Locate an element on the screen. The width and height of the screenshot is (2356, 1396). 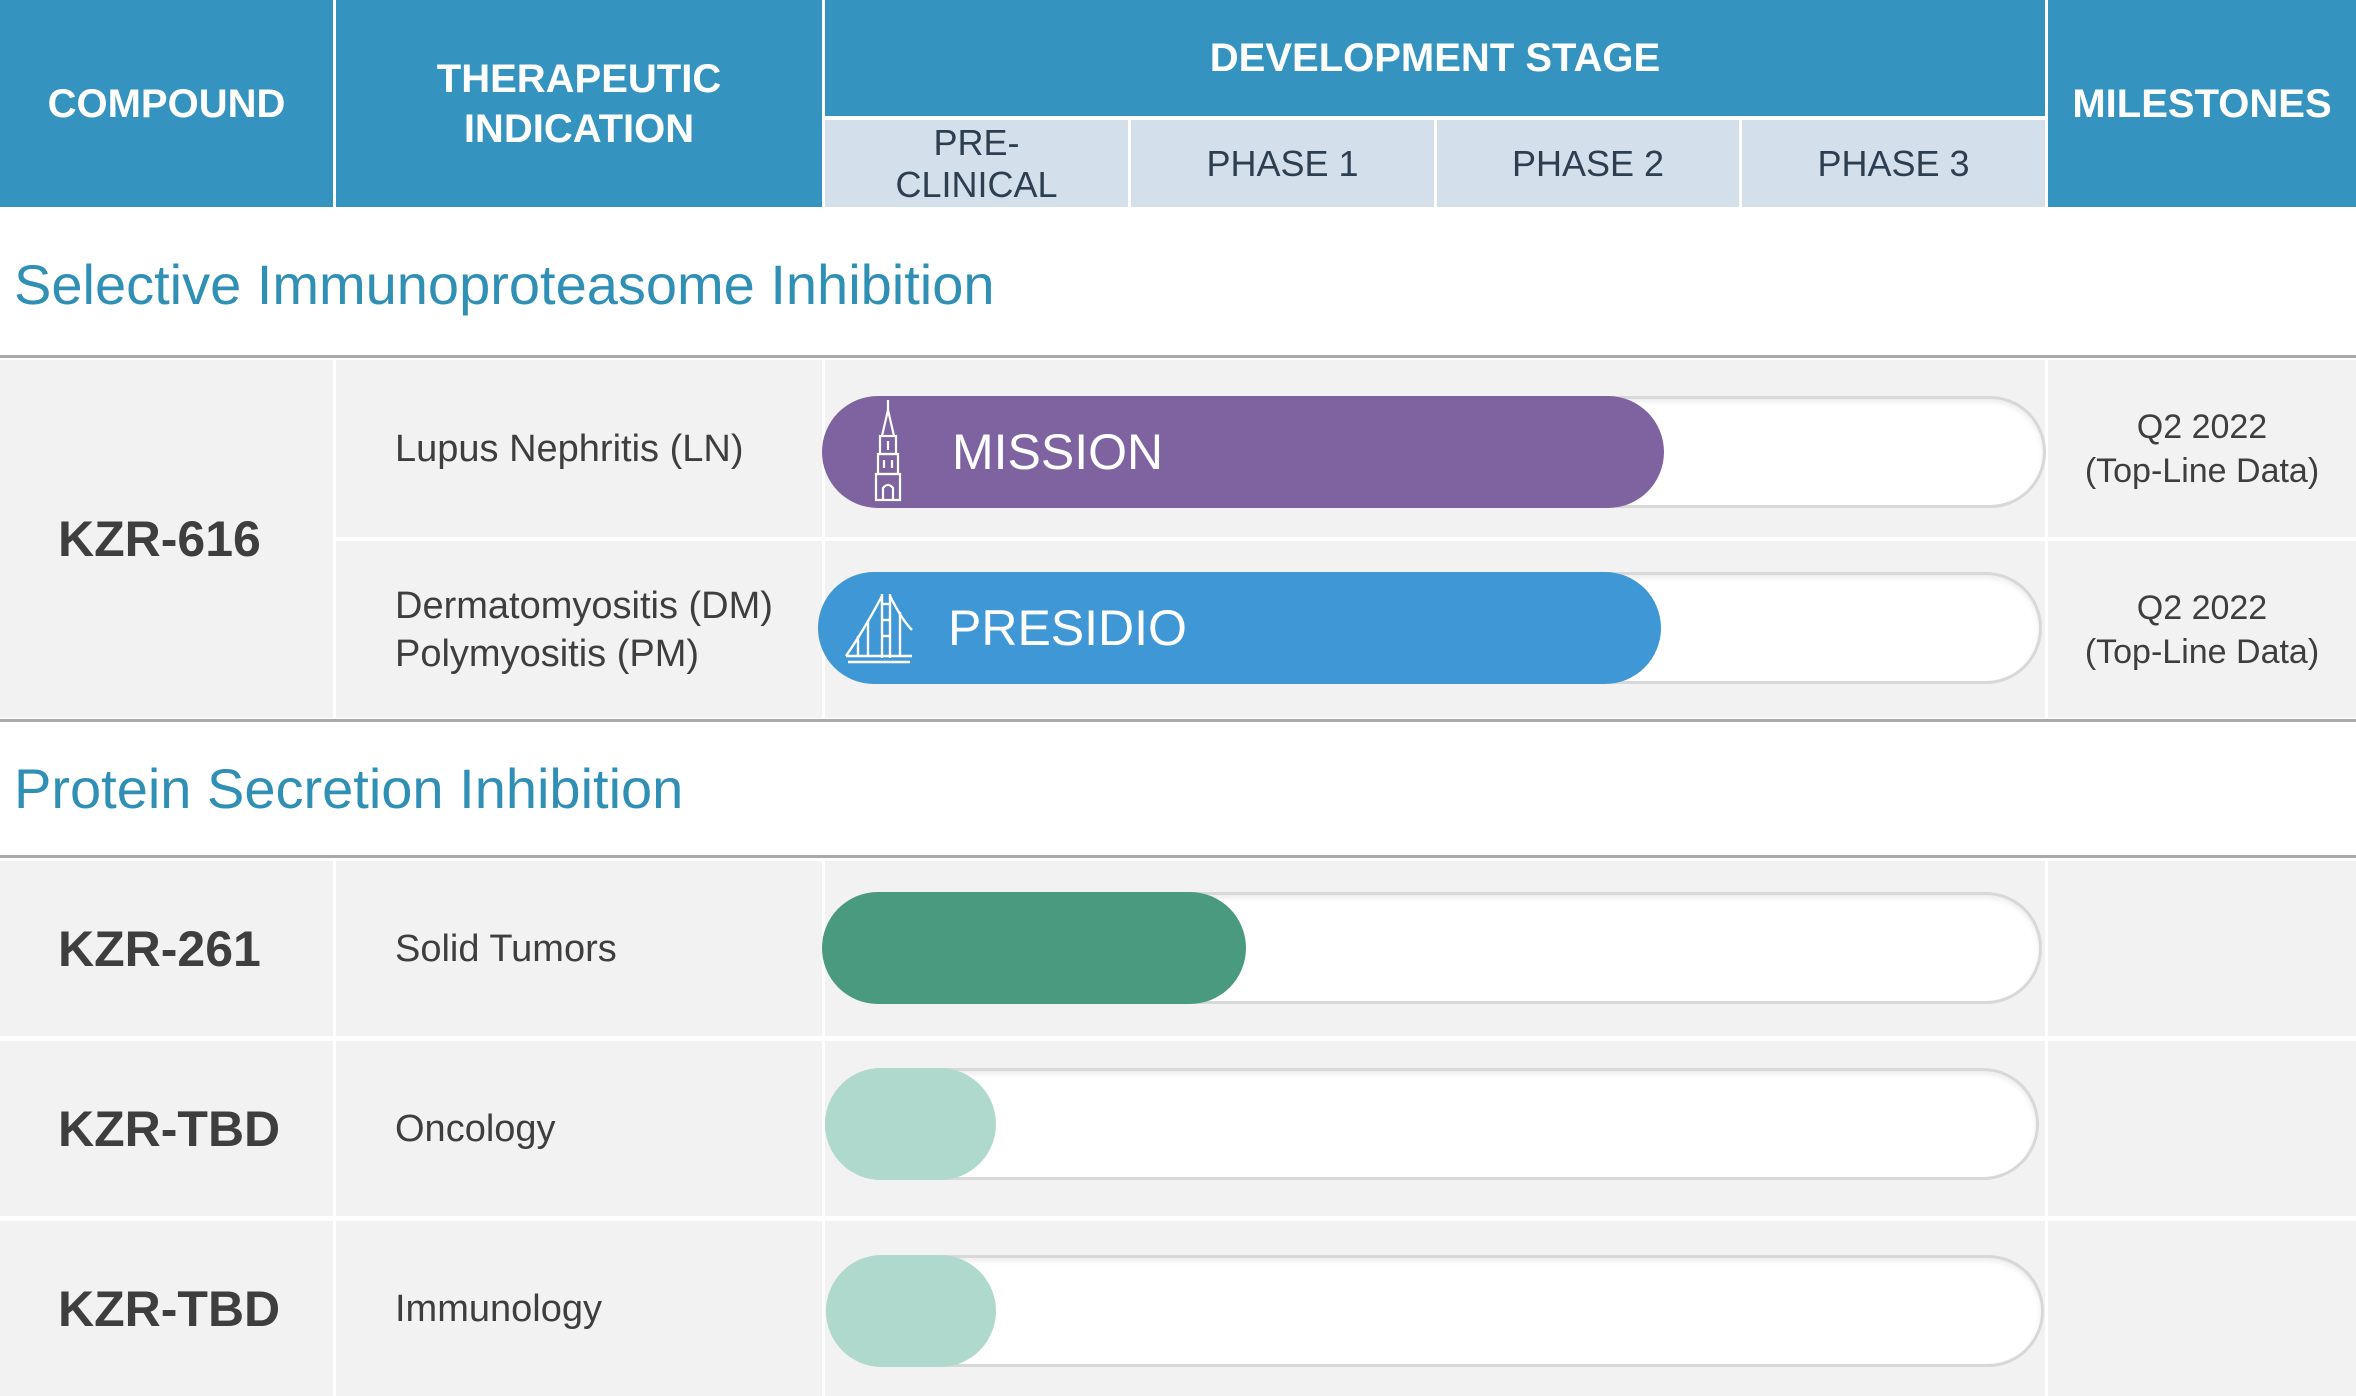
indication-cell: Solid Tumors is located at coordinates (579, 948).